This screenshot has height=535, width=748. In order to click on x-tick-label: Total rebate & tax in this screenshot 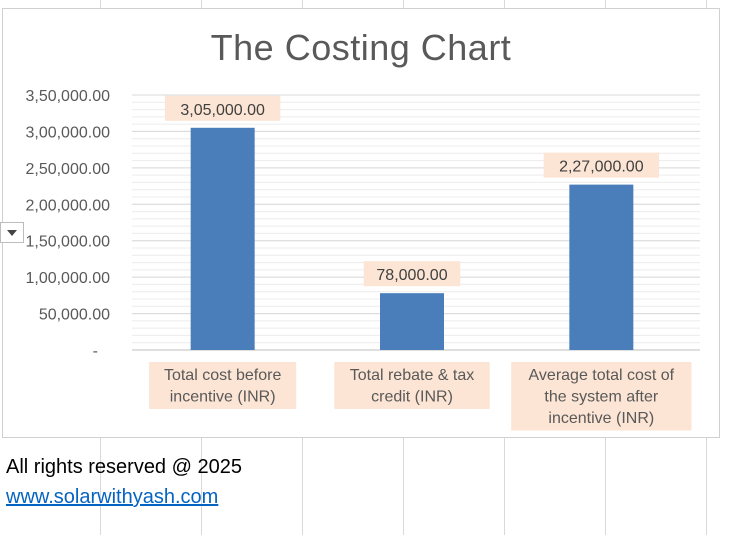, I will do `click(412, 375)`.